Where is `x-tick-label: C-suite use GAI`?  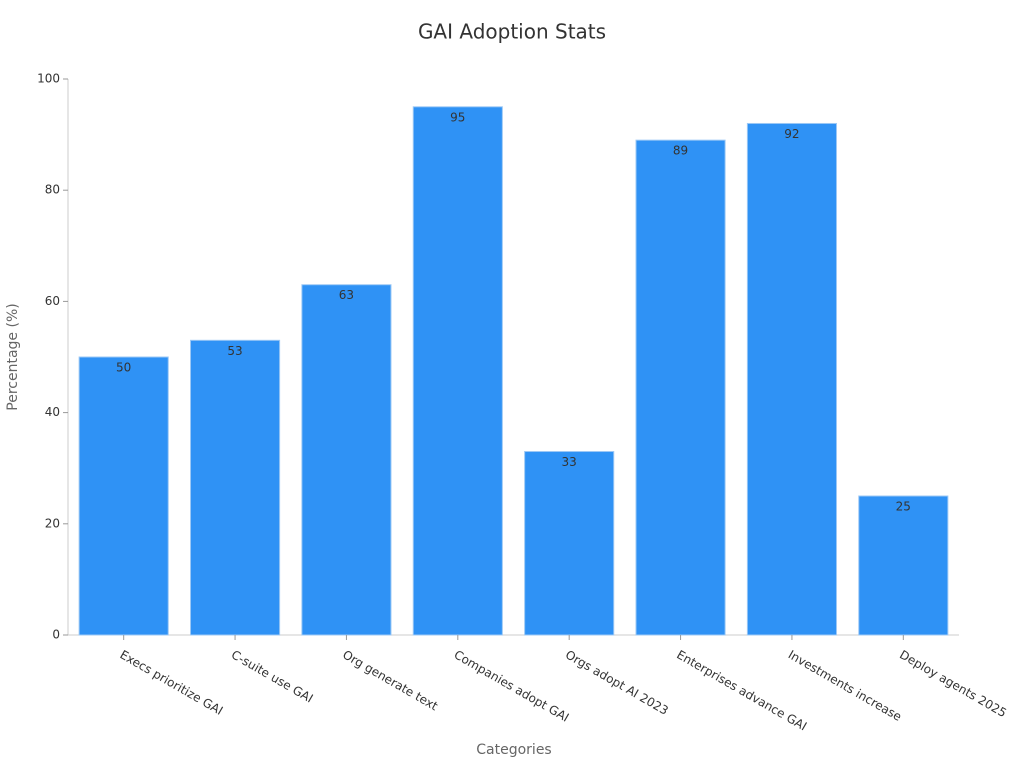
x-tick-label: C-suite use GAI is located at coordinates (272, 677).